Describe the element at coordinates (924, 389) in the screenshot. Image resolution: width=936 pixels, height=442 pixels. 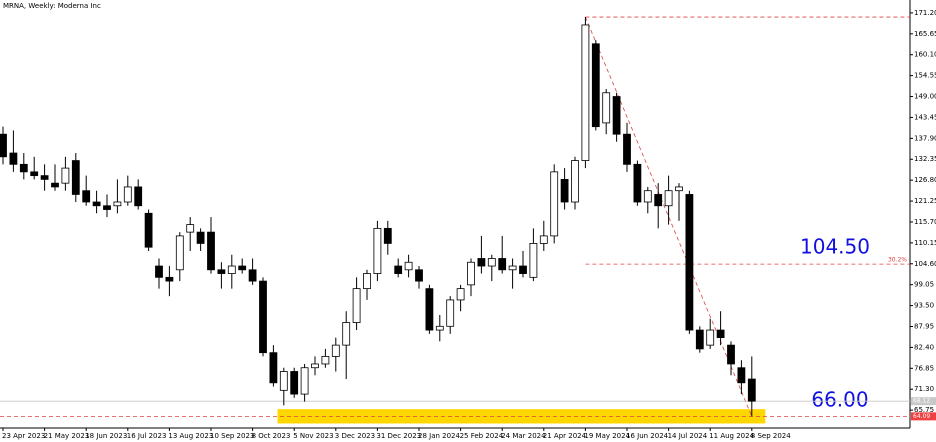
I see `y-tick-label: 71.30` at that location.